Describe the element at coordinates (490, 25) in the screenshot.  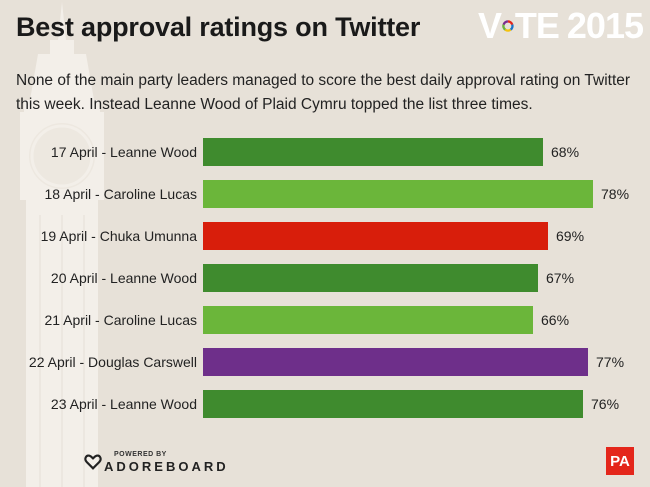
I see `vote-logo-v: V` at that location.